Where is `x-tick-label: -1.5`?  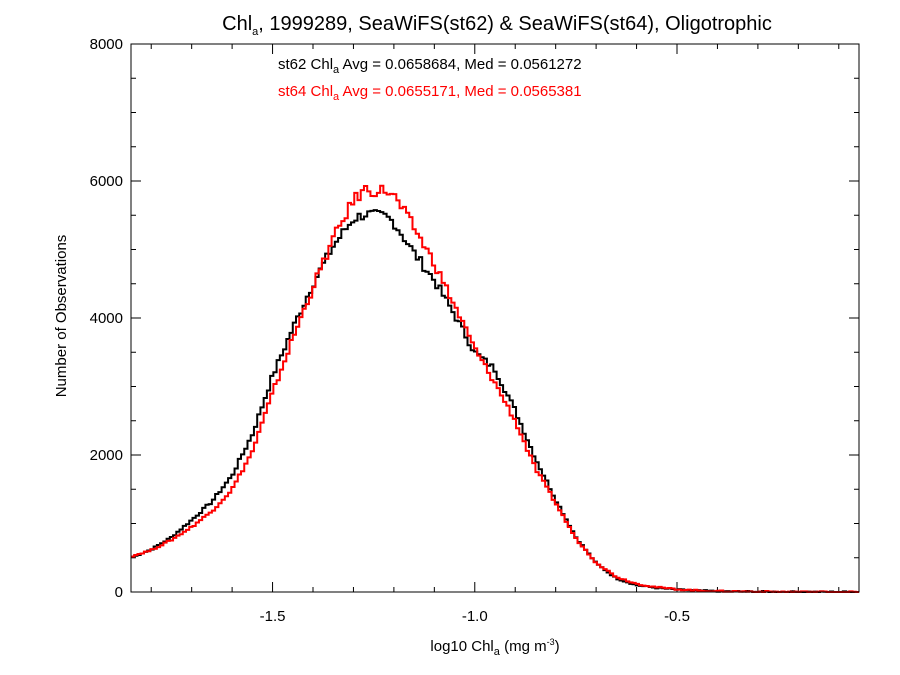 x-tick-label: -1.5 is located at coordinates (273, 616).